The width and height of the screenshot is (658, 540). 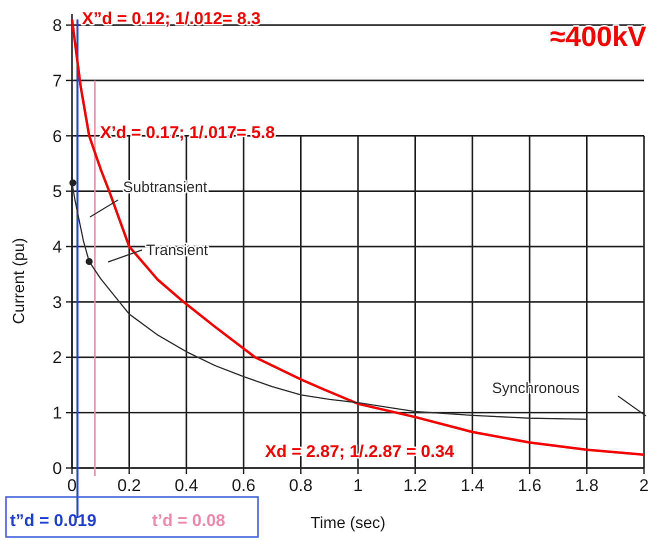 What do you see at coordinates (415, 485) in the screenshot?
I see `x-tick-label: 1.2` at bounding box center [415, 485].